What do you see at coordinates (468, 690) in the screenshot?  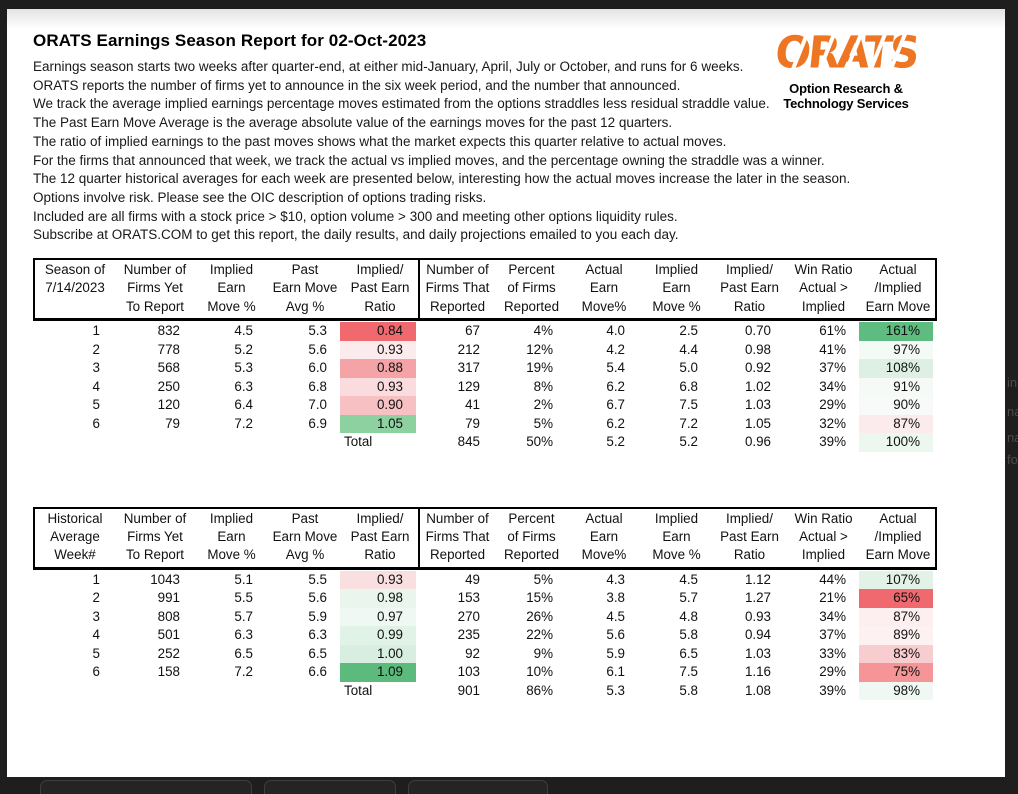 I see `data-cell: 901` at bounding box center [468, 690].